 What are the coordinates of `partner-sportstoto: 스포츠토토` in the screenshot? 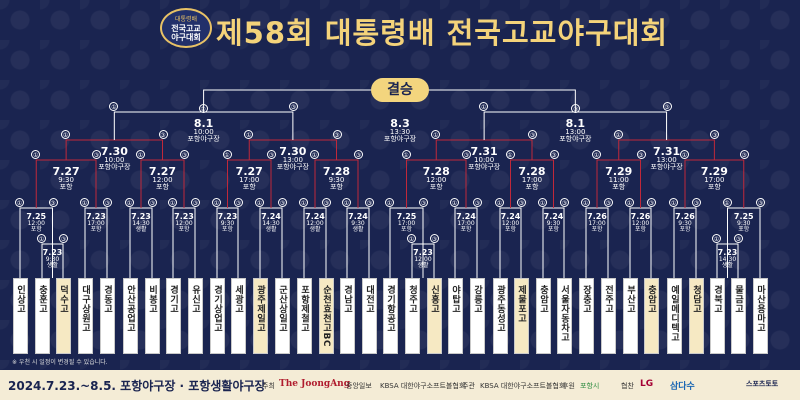 It's located at (762, 384).